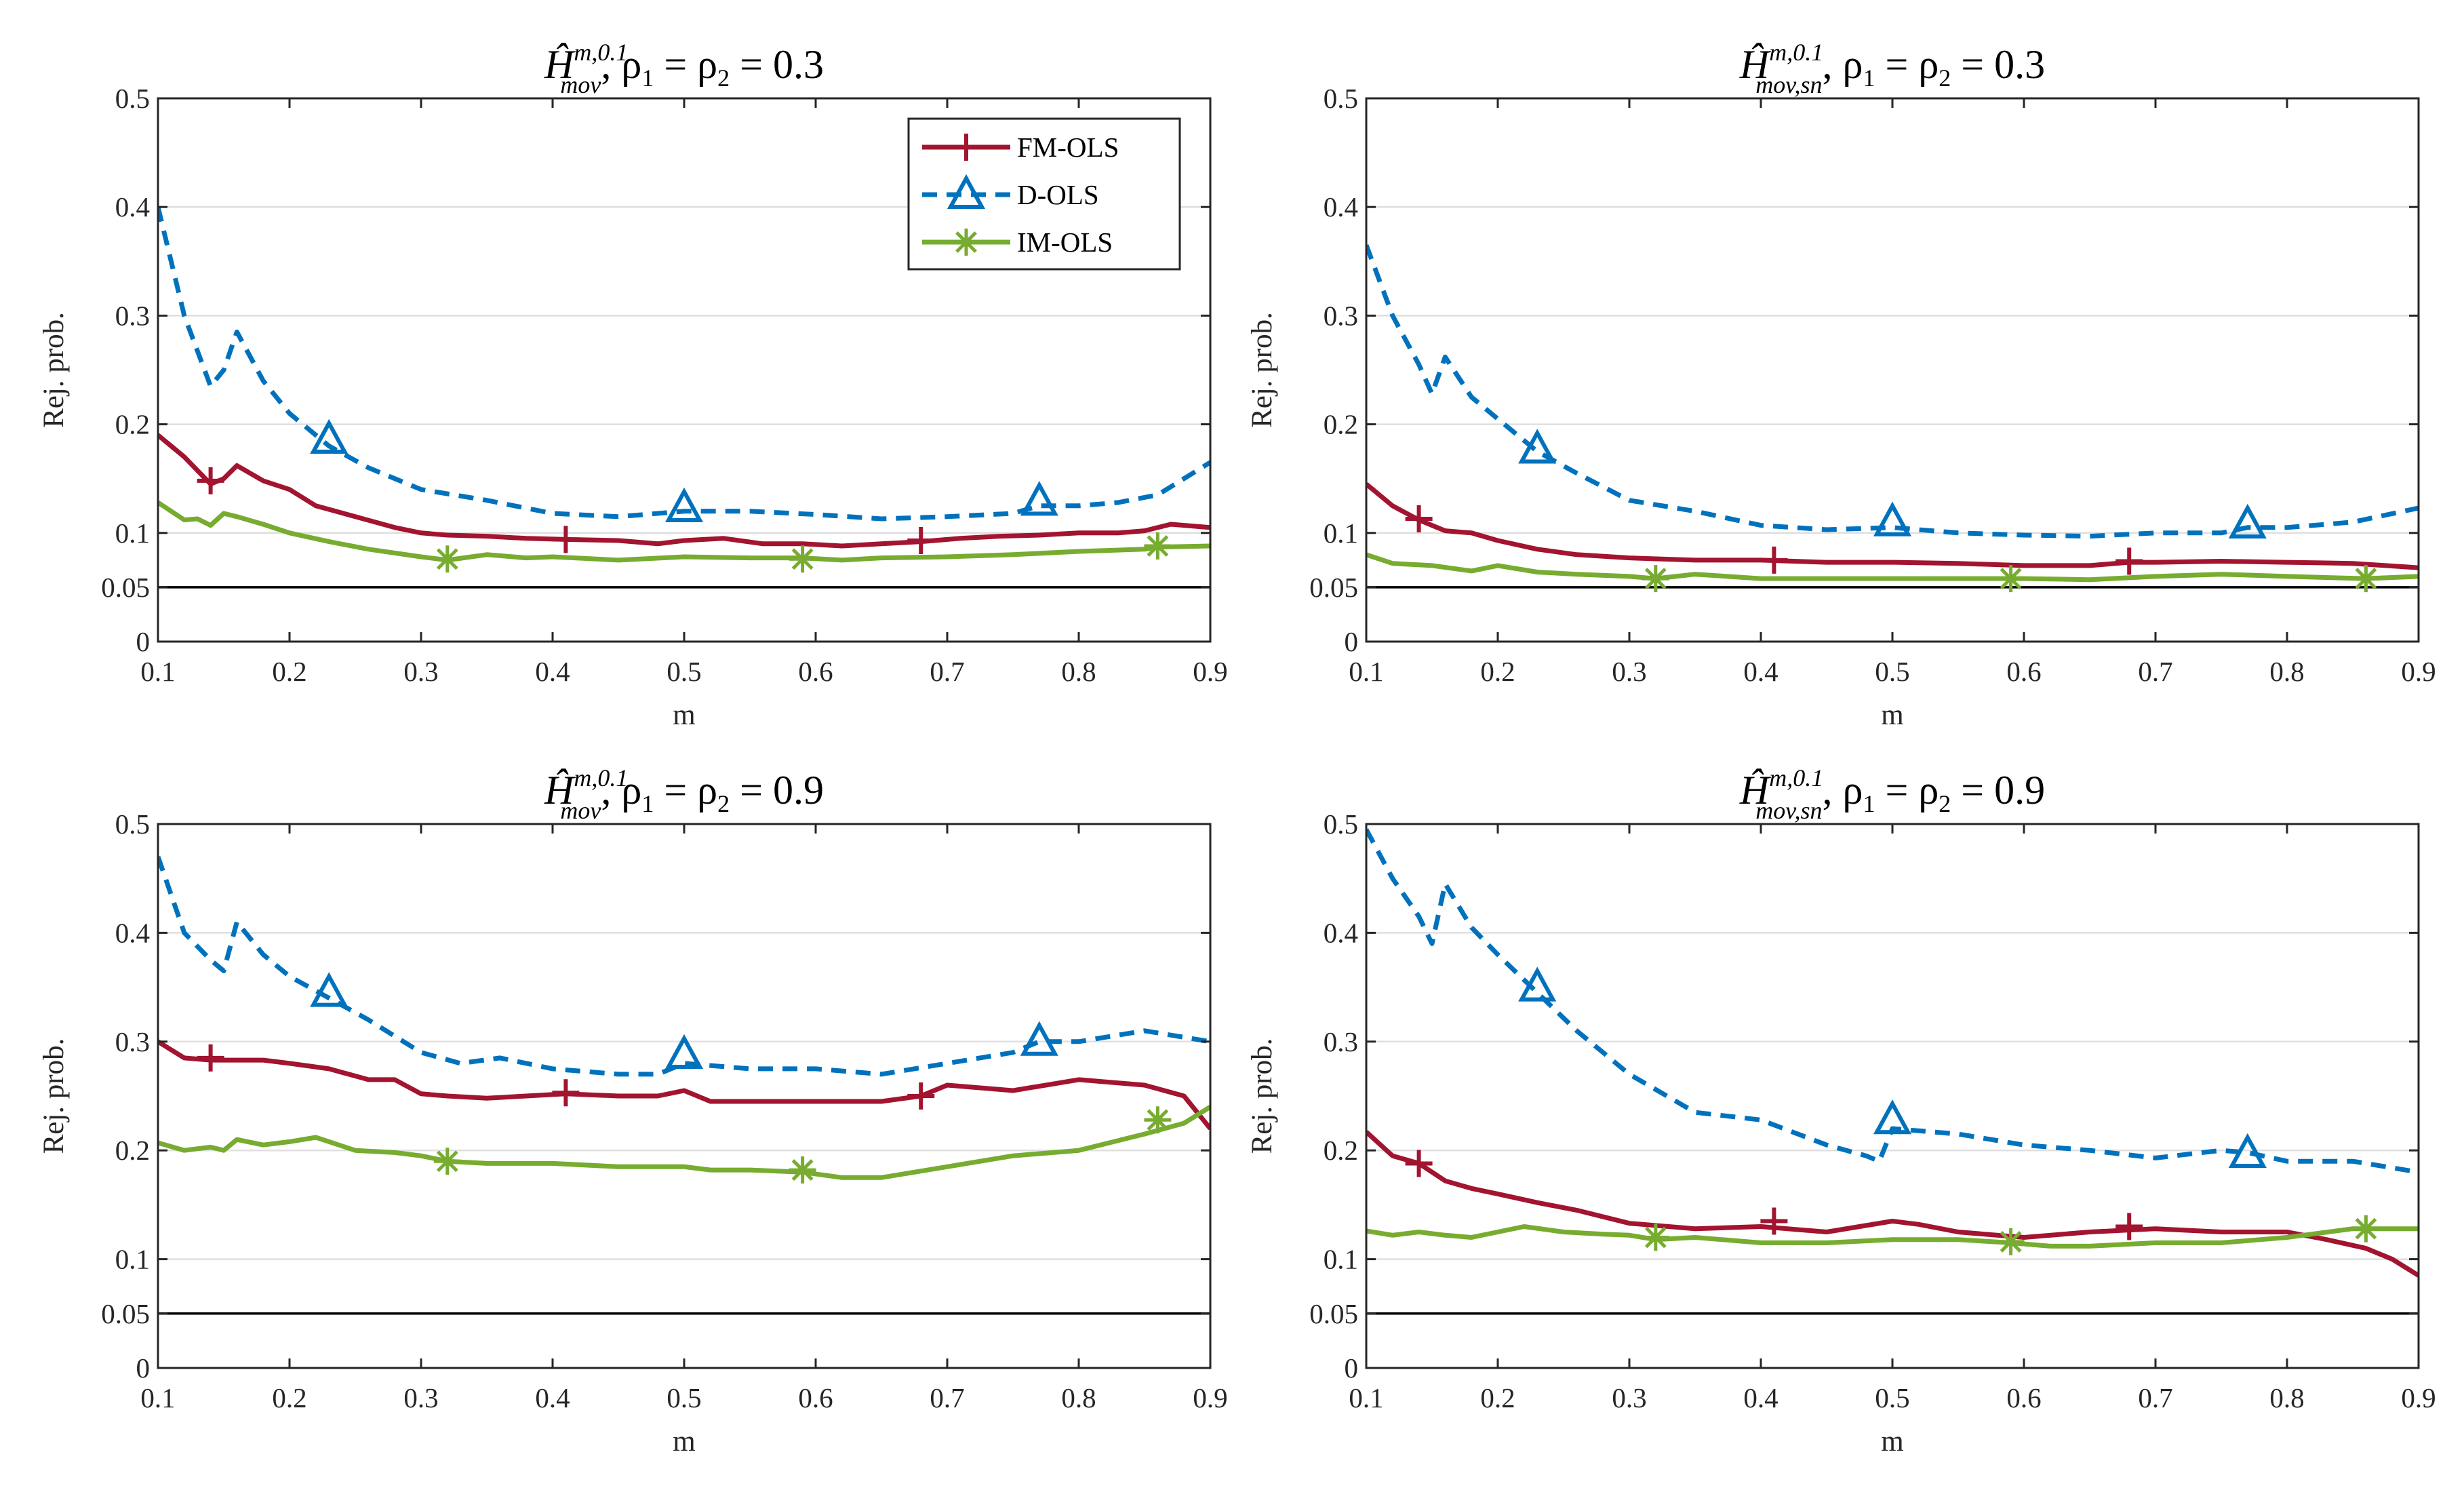  What do you see at coordinates (1869, 78) in the screenshot?
I see `title-rho1: 1` at bounding box center [1869, 78].